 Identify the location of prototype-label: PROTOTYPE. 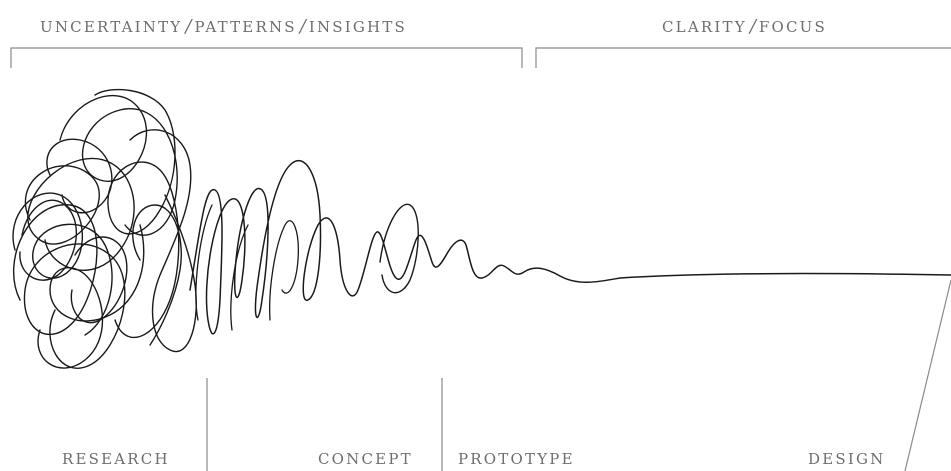
(516, 459).